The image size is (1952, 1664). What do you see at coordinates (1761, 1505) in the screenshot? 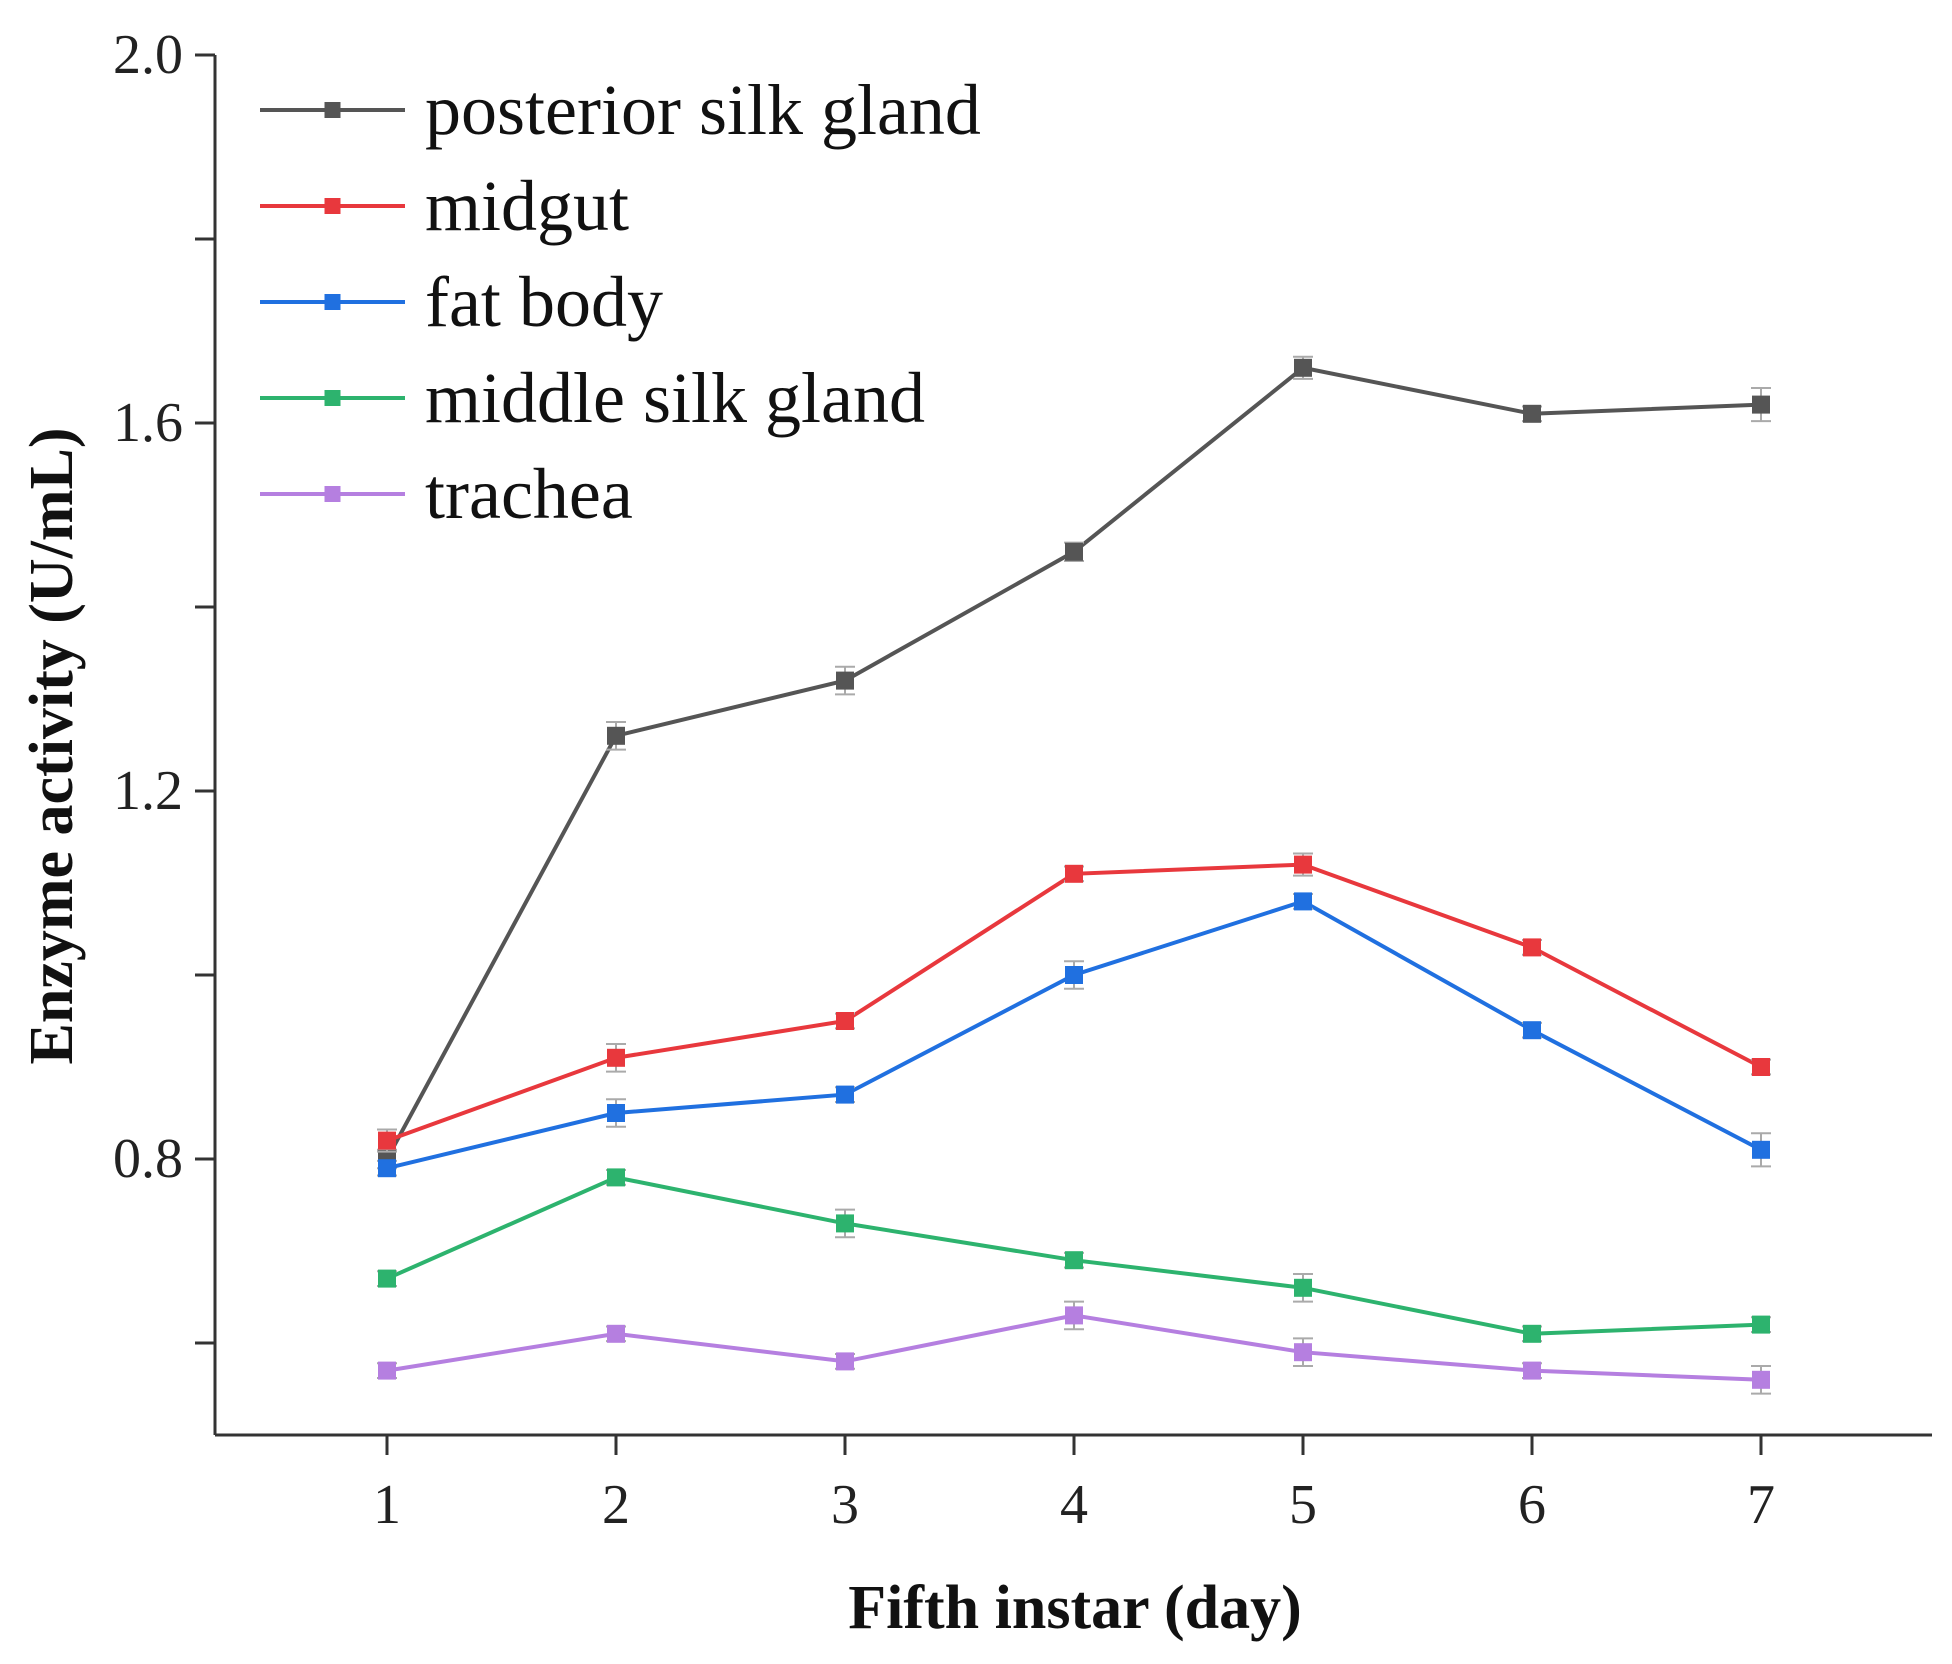
I see `x-tick-label: 7` at bounding box center [1761, 1505].